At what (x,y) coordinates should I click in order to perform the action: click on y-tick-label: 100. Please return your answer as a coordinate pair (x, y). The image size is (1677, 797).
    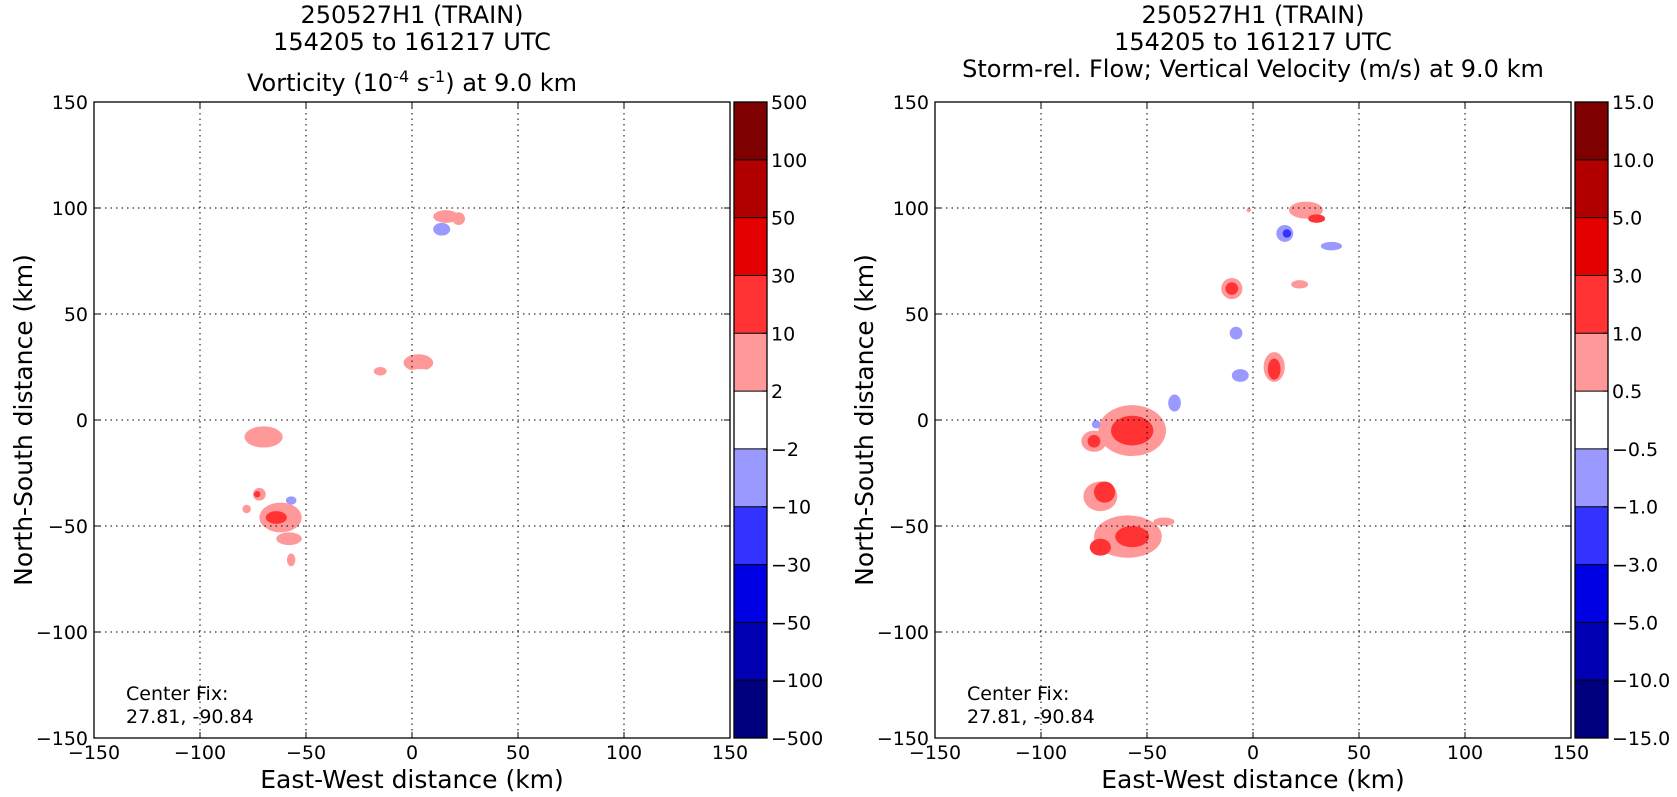
    Looking at the image, I should click on (911, 209).